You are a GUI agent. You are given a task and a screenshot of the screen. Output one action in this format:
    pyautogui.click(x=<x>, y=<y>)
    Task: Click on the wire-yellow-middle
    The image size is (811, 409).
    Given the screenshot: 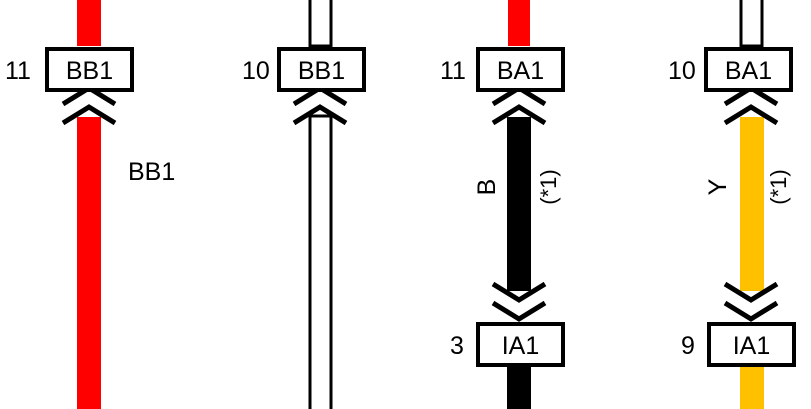 What is the action you would take?
    pyautogui.click(x=752, y=204)
    